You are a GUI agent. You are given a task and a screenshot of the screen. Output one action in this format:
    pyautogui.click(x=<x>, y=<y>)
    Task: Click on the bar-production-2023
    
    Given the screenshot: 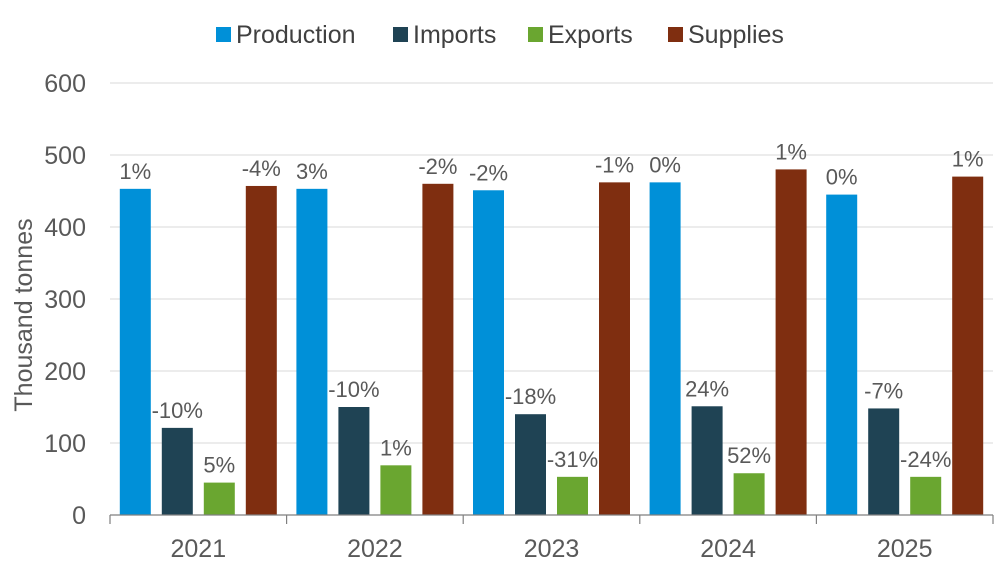 What is the action you would take?
    pyautogui.click(x=488, y=352)
    